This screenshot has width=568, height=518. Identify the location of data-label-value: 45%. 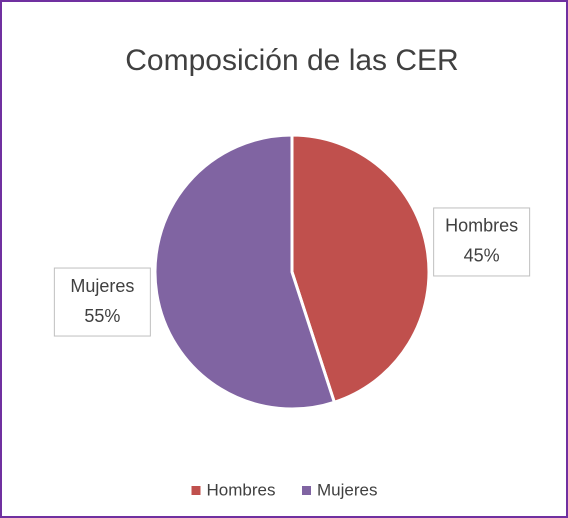
(482, 256).